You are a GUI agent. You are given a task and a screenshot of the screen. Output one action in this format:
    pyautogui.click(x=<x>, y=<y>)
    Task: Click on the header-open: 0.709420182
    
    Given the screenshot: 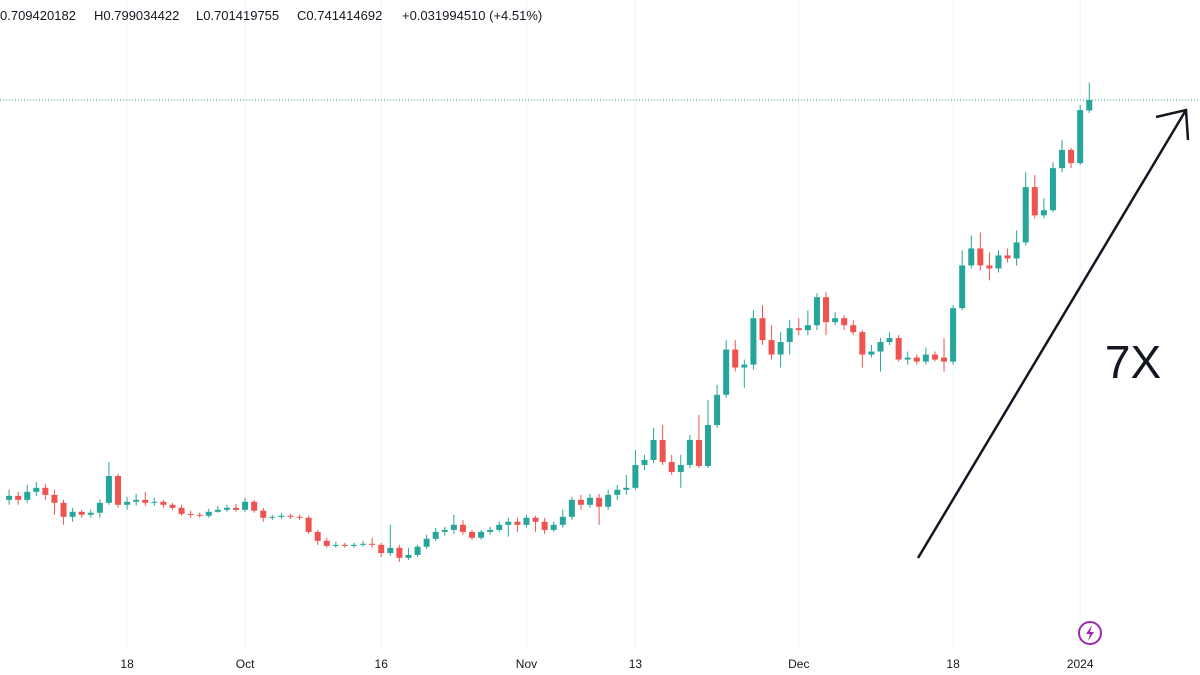 What is the action you would take?
    pyautogui.click(x=38, y=15)
    